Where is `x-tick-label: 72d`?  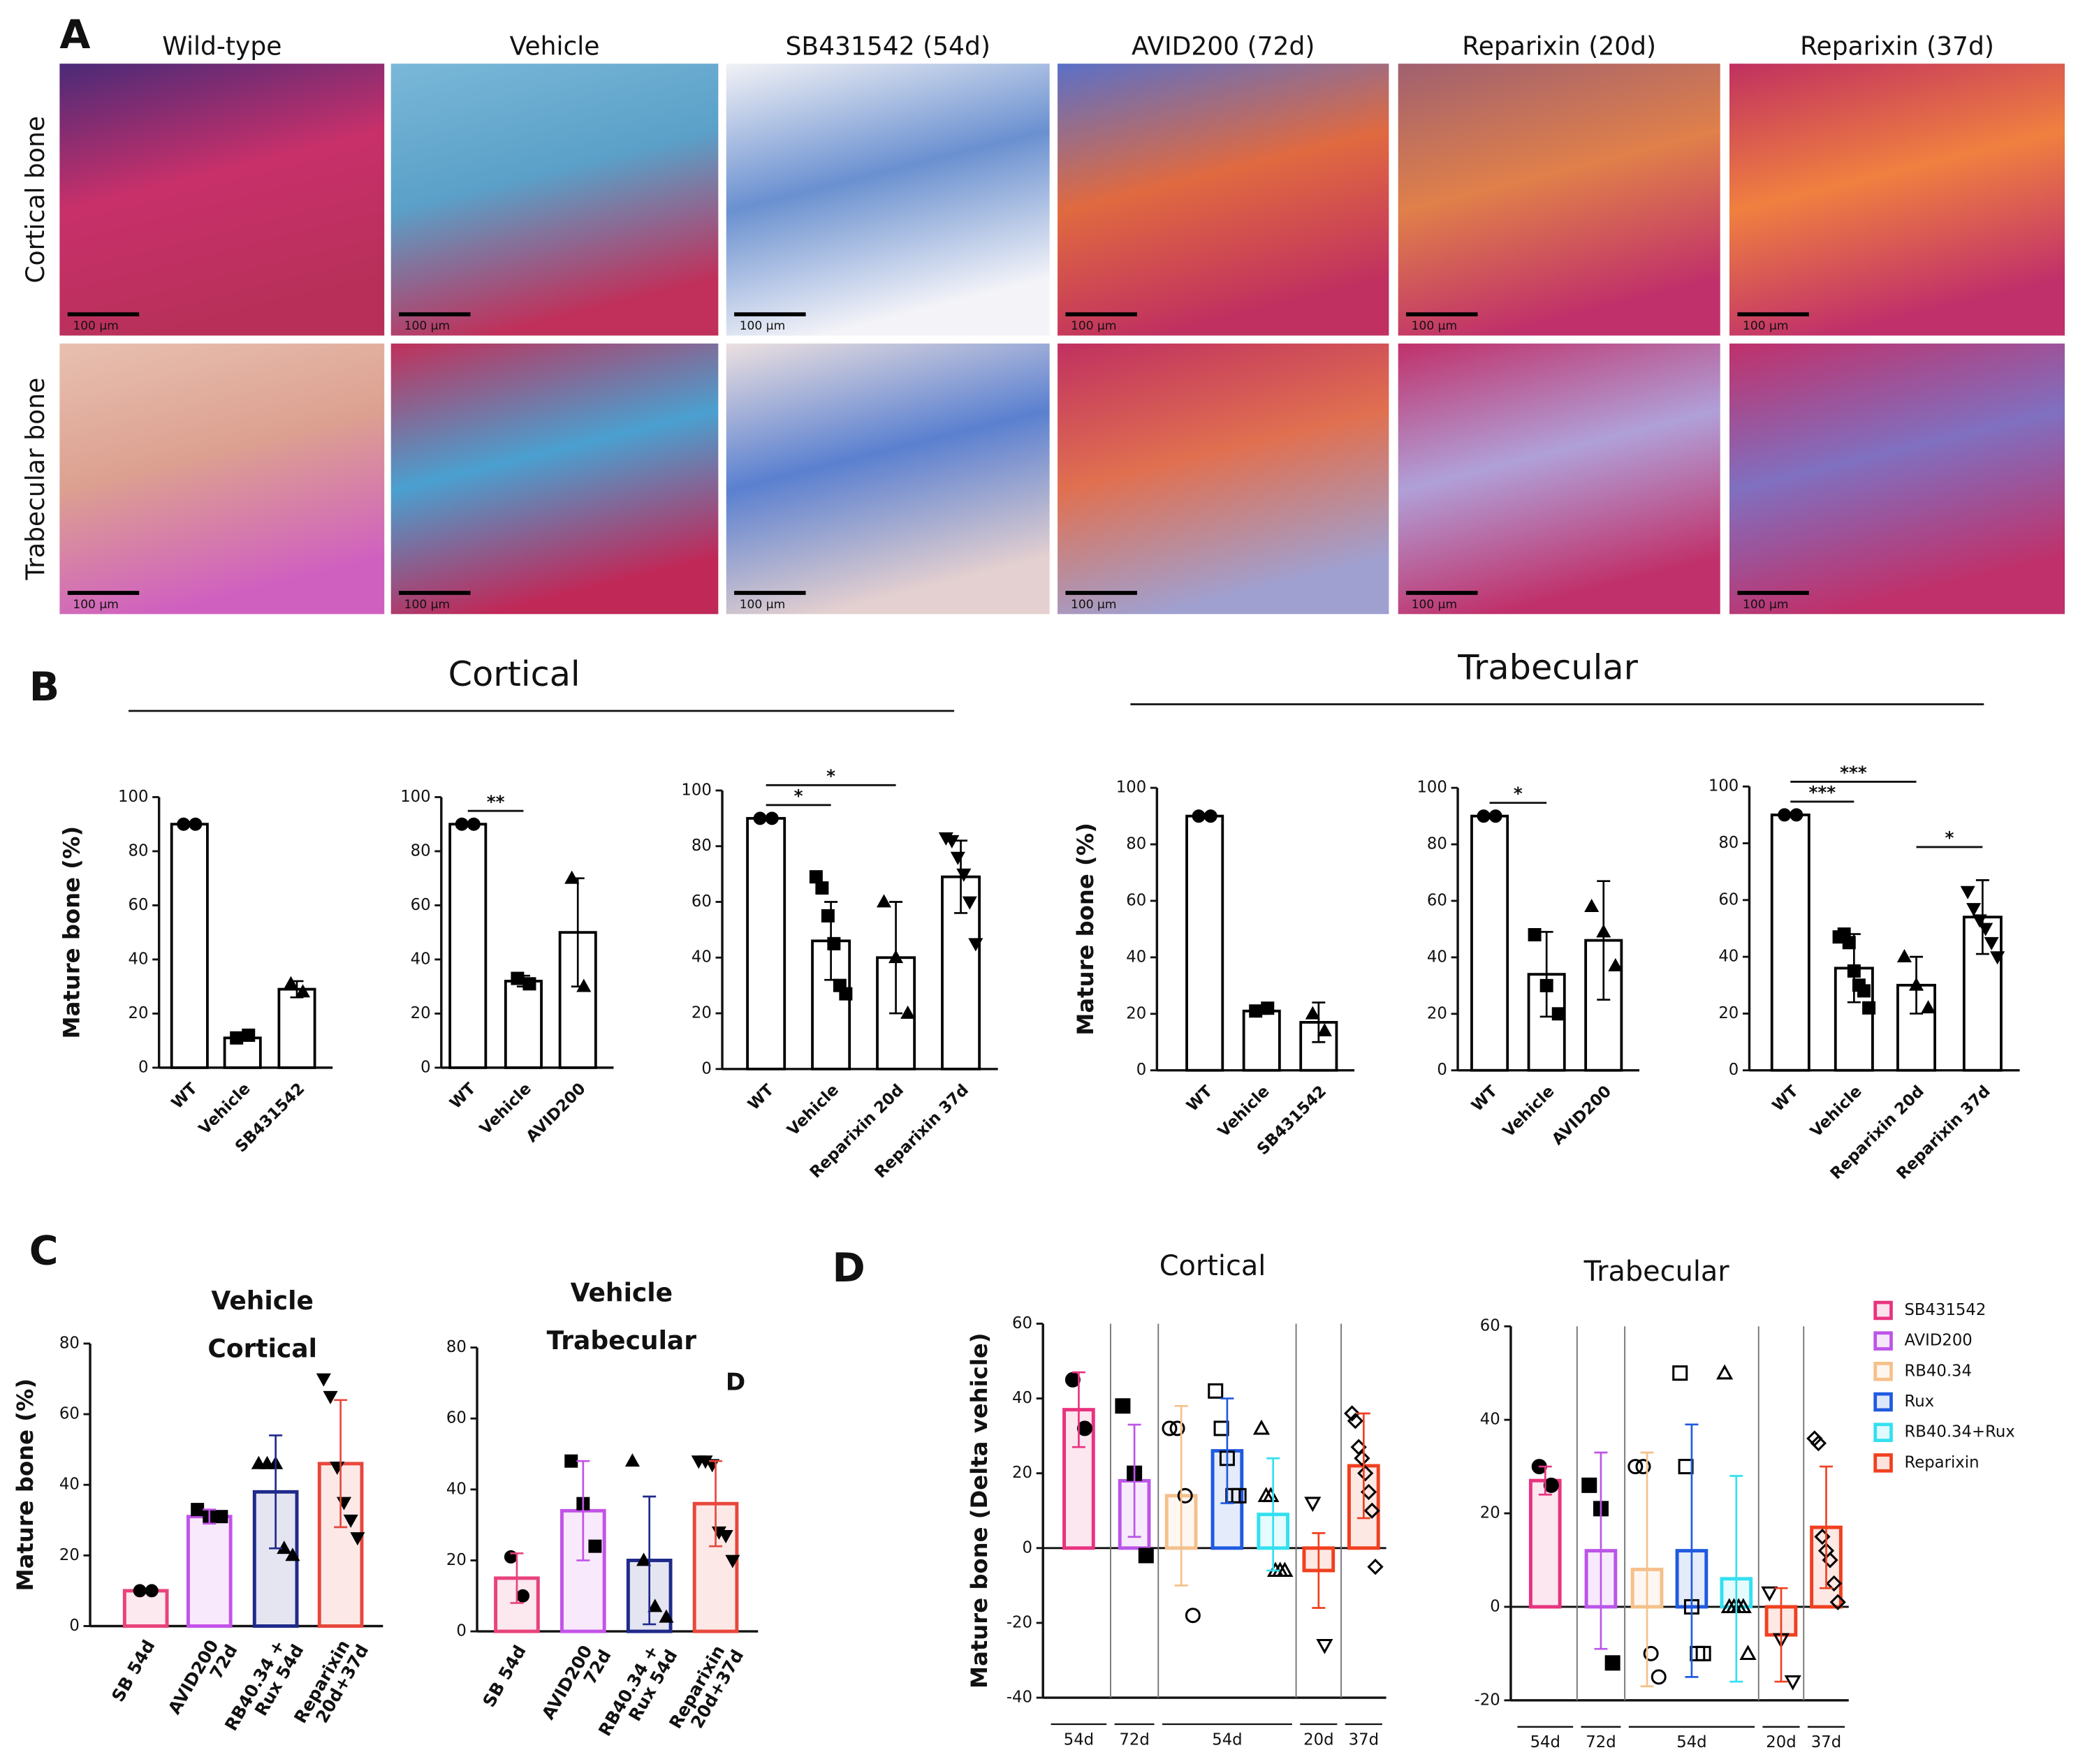 x-tick-label: 72d is located at coordinates (1134, 1739).